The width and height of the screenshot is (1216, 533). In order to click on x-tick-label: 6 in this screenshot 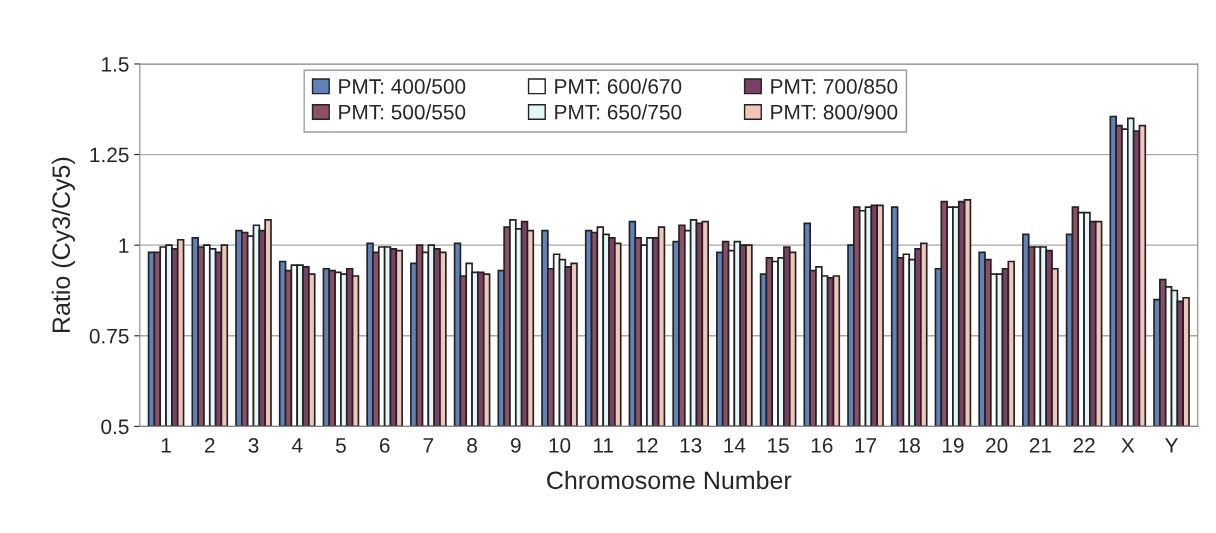, I will do `click(384, 445)`.